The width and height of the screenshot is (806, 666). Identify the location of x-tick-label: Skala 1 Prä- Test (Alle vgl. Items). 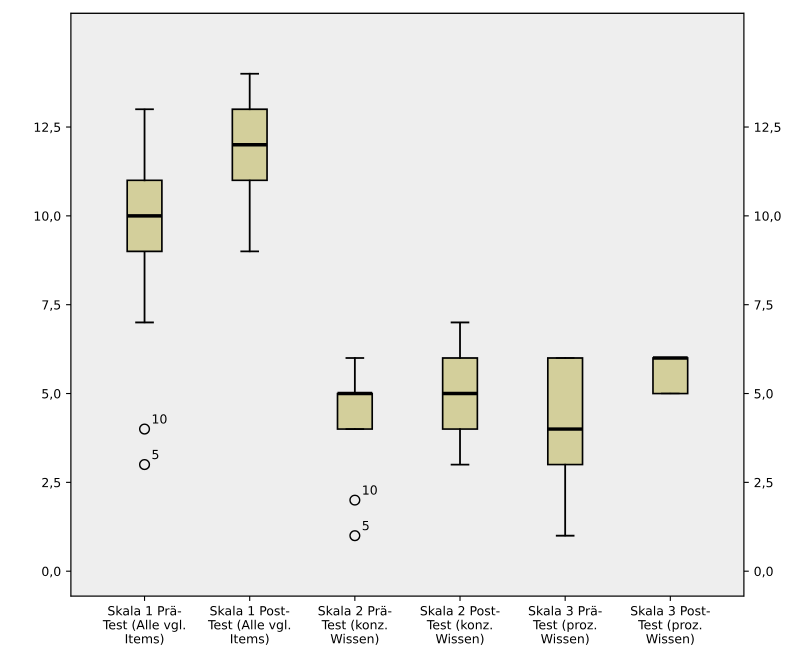
(143, 625).